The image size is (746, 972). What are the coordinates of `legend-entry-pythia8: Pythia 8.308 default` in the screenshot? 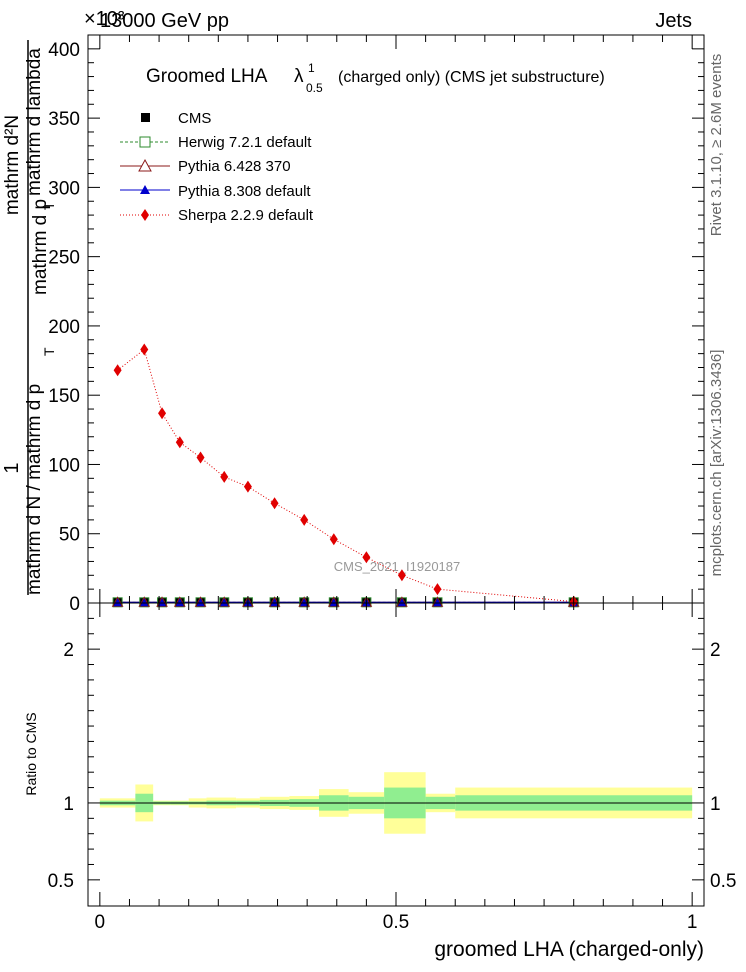 It's located at (215, 191).